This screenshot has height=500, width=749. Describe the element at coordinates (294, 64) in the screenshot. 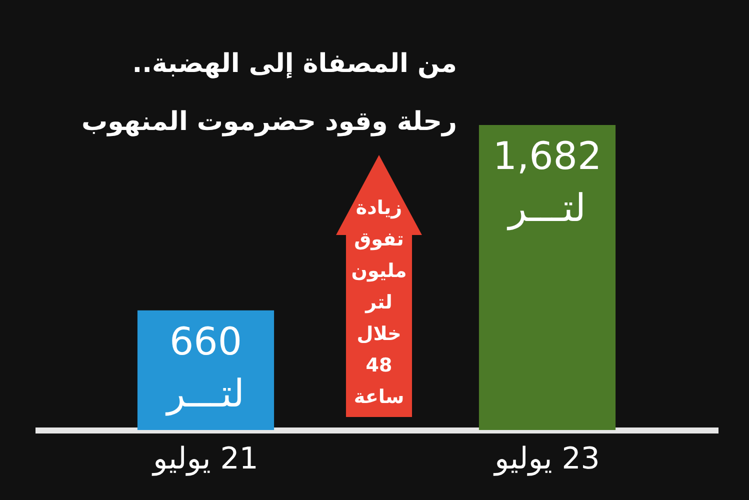

I see `chart-title: من المصفاة إلى الهضبة..` at that location.